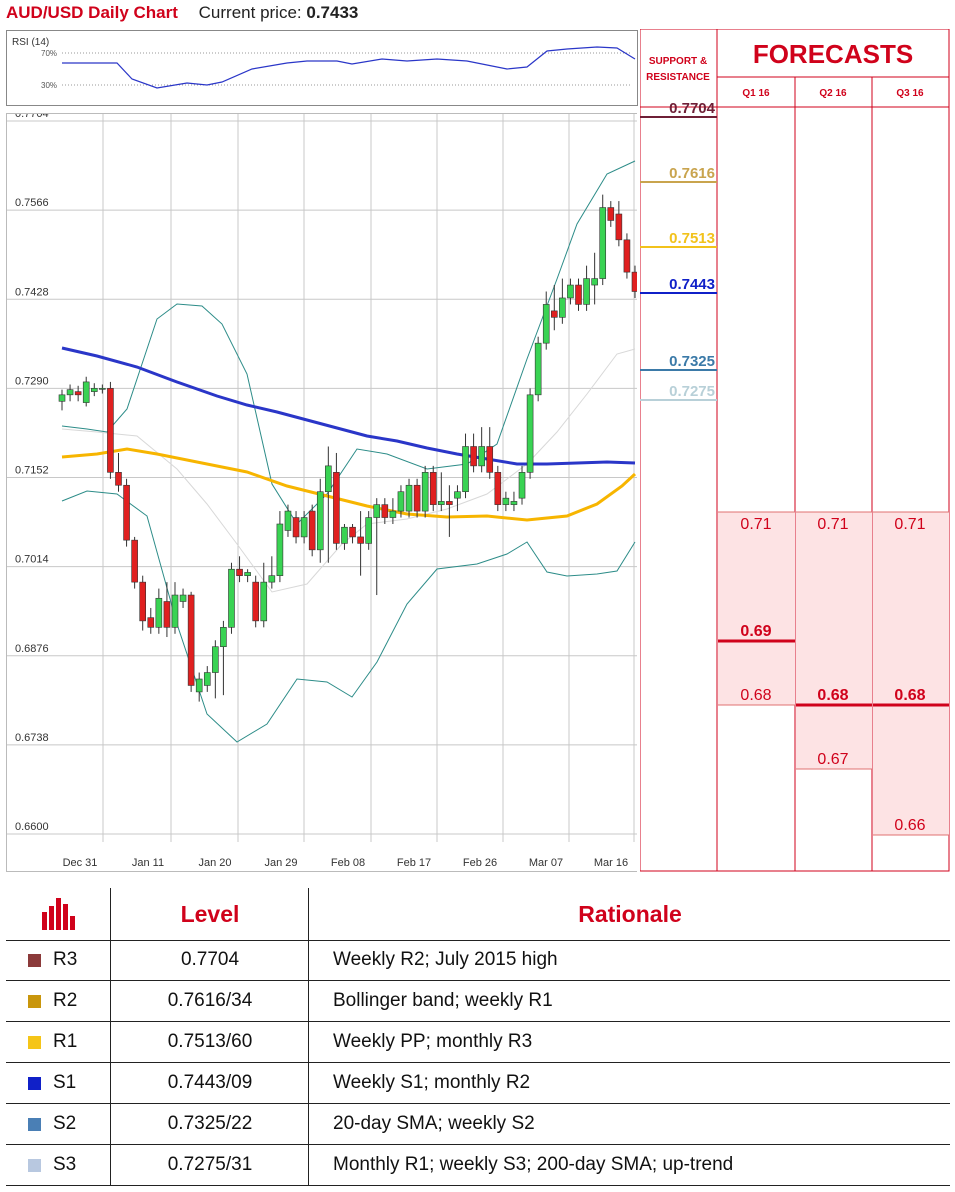 The height and width of the screenshot is (1192, 955). I want to click on price-label: Current price:, so click(250, 12).